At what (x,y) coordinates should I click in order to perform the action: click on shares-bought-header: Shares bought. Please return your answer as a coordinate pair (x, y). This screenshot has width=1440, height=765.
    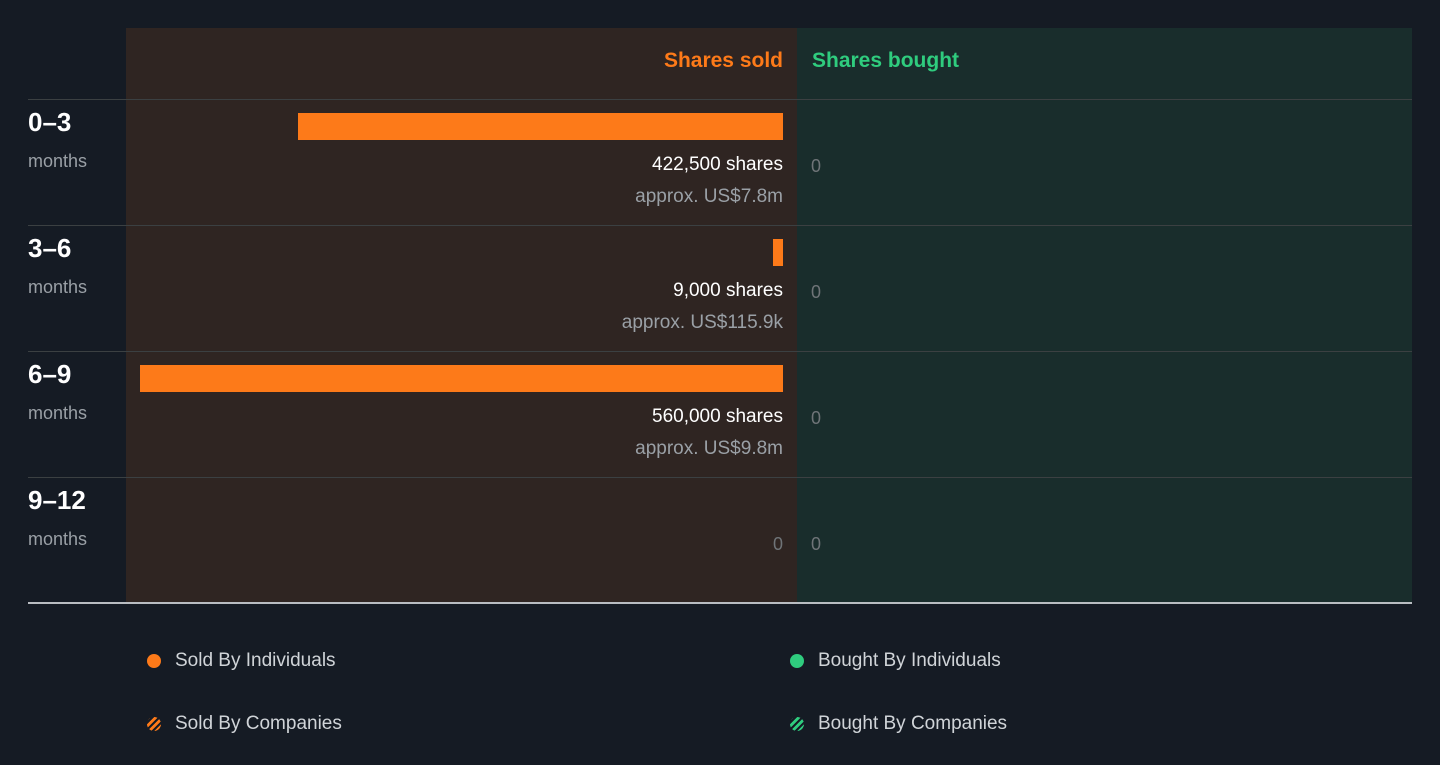
    Looking at the image, I should click on (886, 60).